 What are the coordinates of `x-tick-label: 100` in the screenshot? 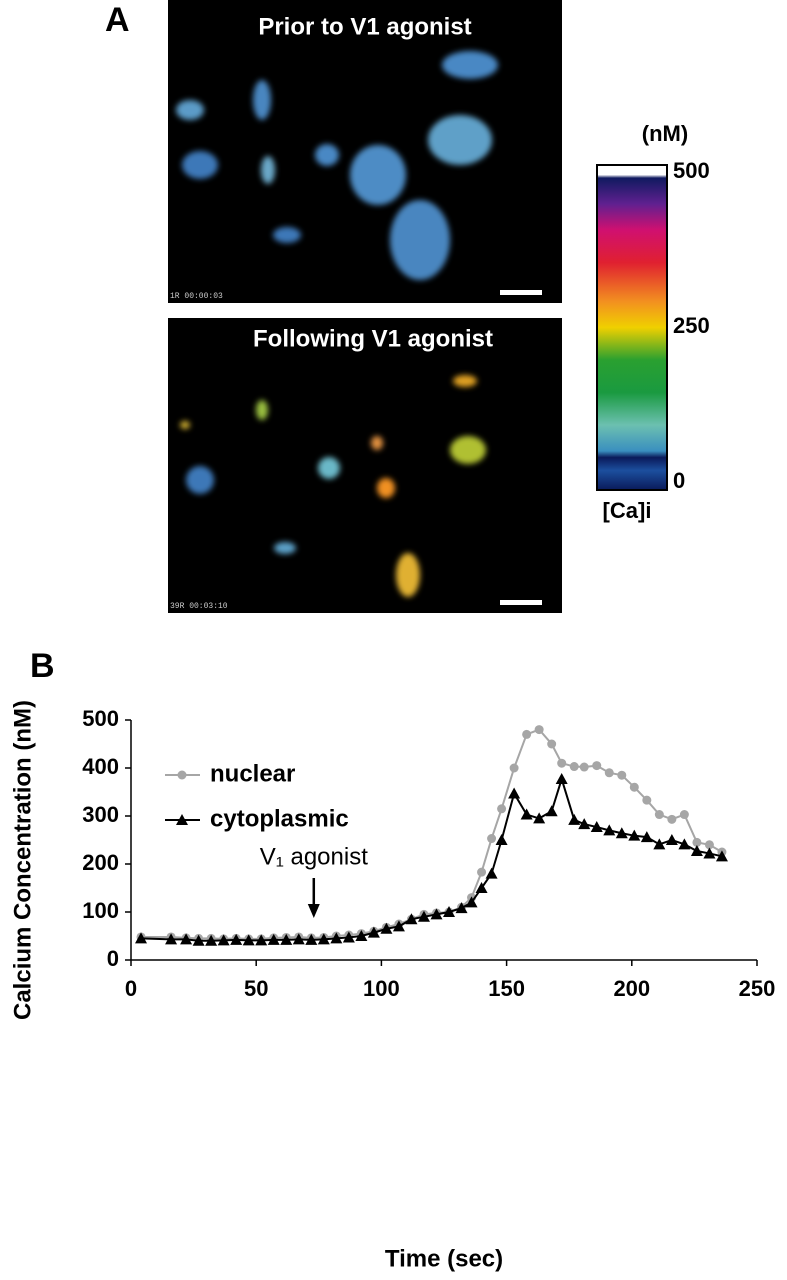 It's located at (381, 988).